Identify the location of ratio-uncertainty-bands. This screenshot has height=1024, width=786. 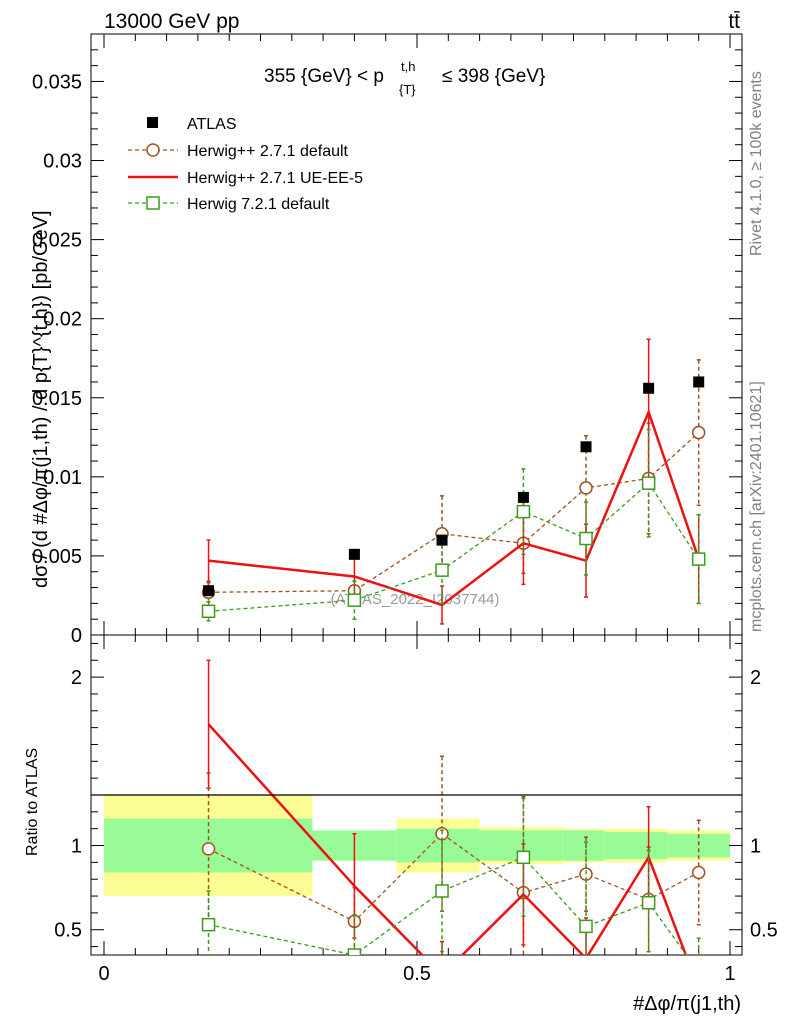
(417, 846).